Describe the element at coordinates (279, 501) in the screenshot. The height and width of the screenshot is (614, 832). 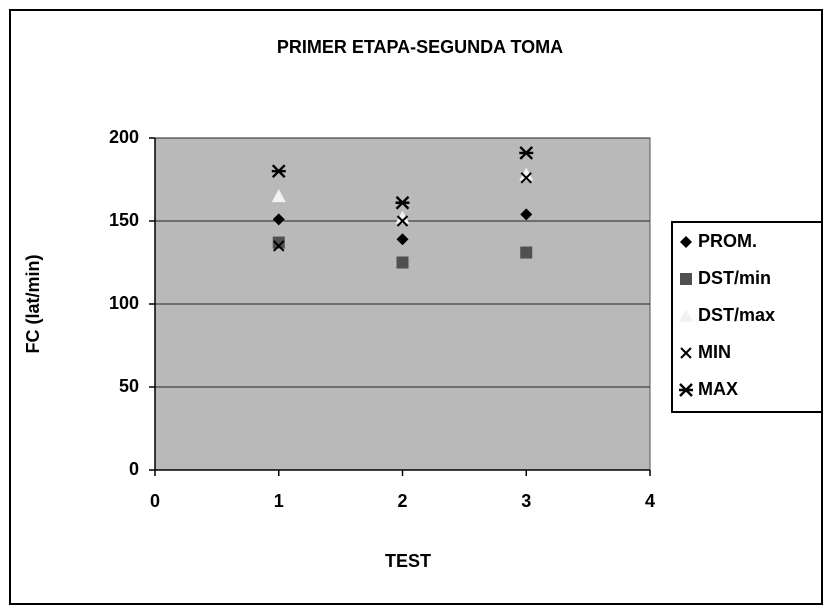
I see `x-tick-label: 1` at that location.